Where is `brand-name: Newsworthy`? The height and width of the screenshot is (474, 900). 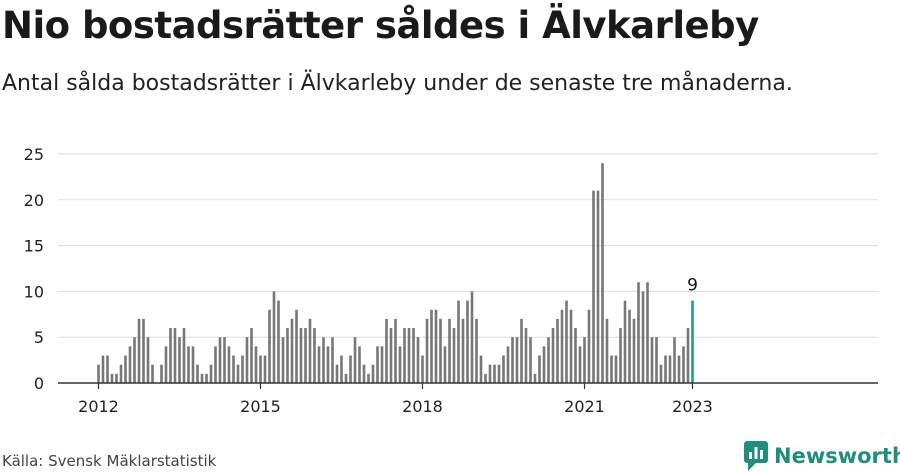 brand-name: Newsworthy is located at coordinates (837, 456).